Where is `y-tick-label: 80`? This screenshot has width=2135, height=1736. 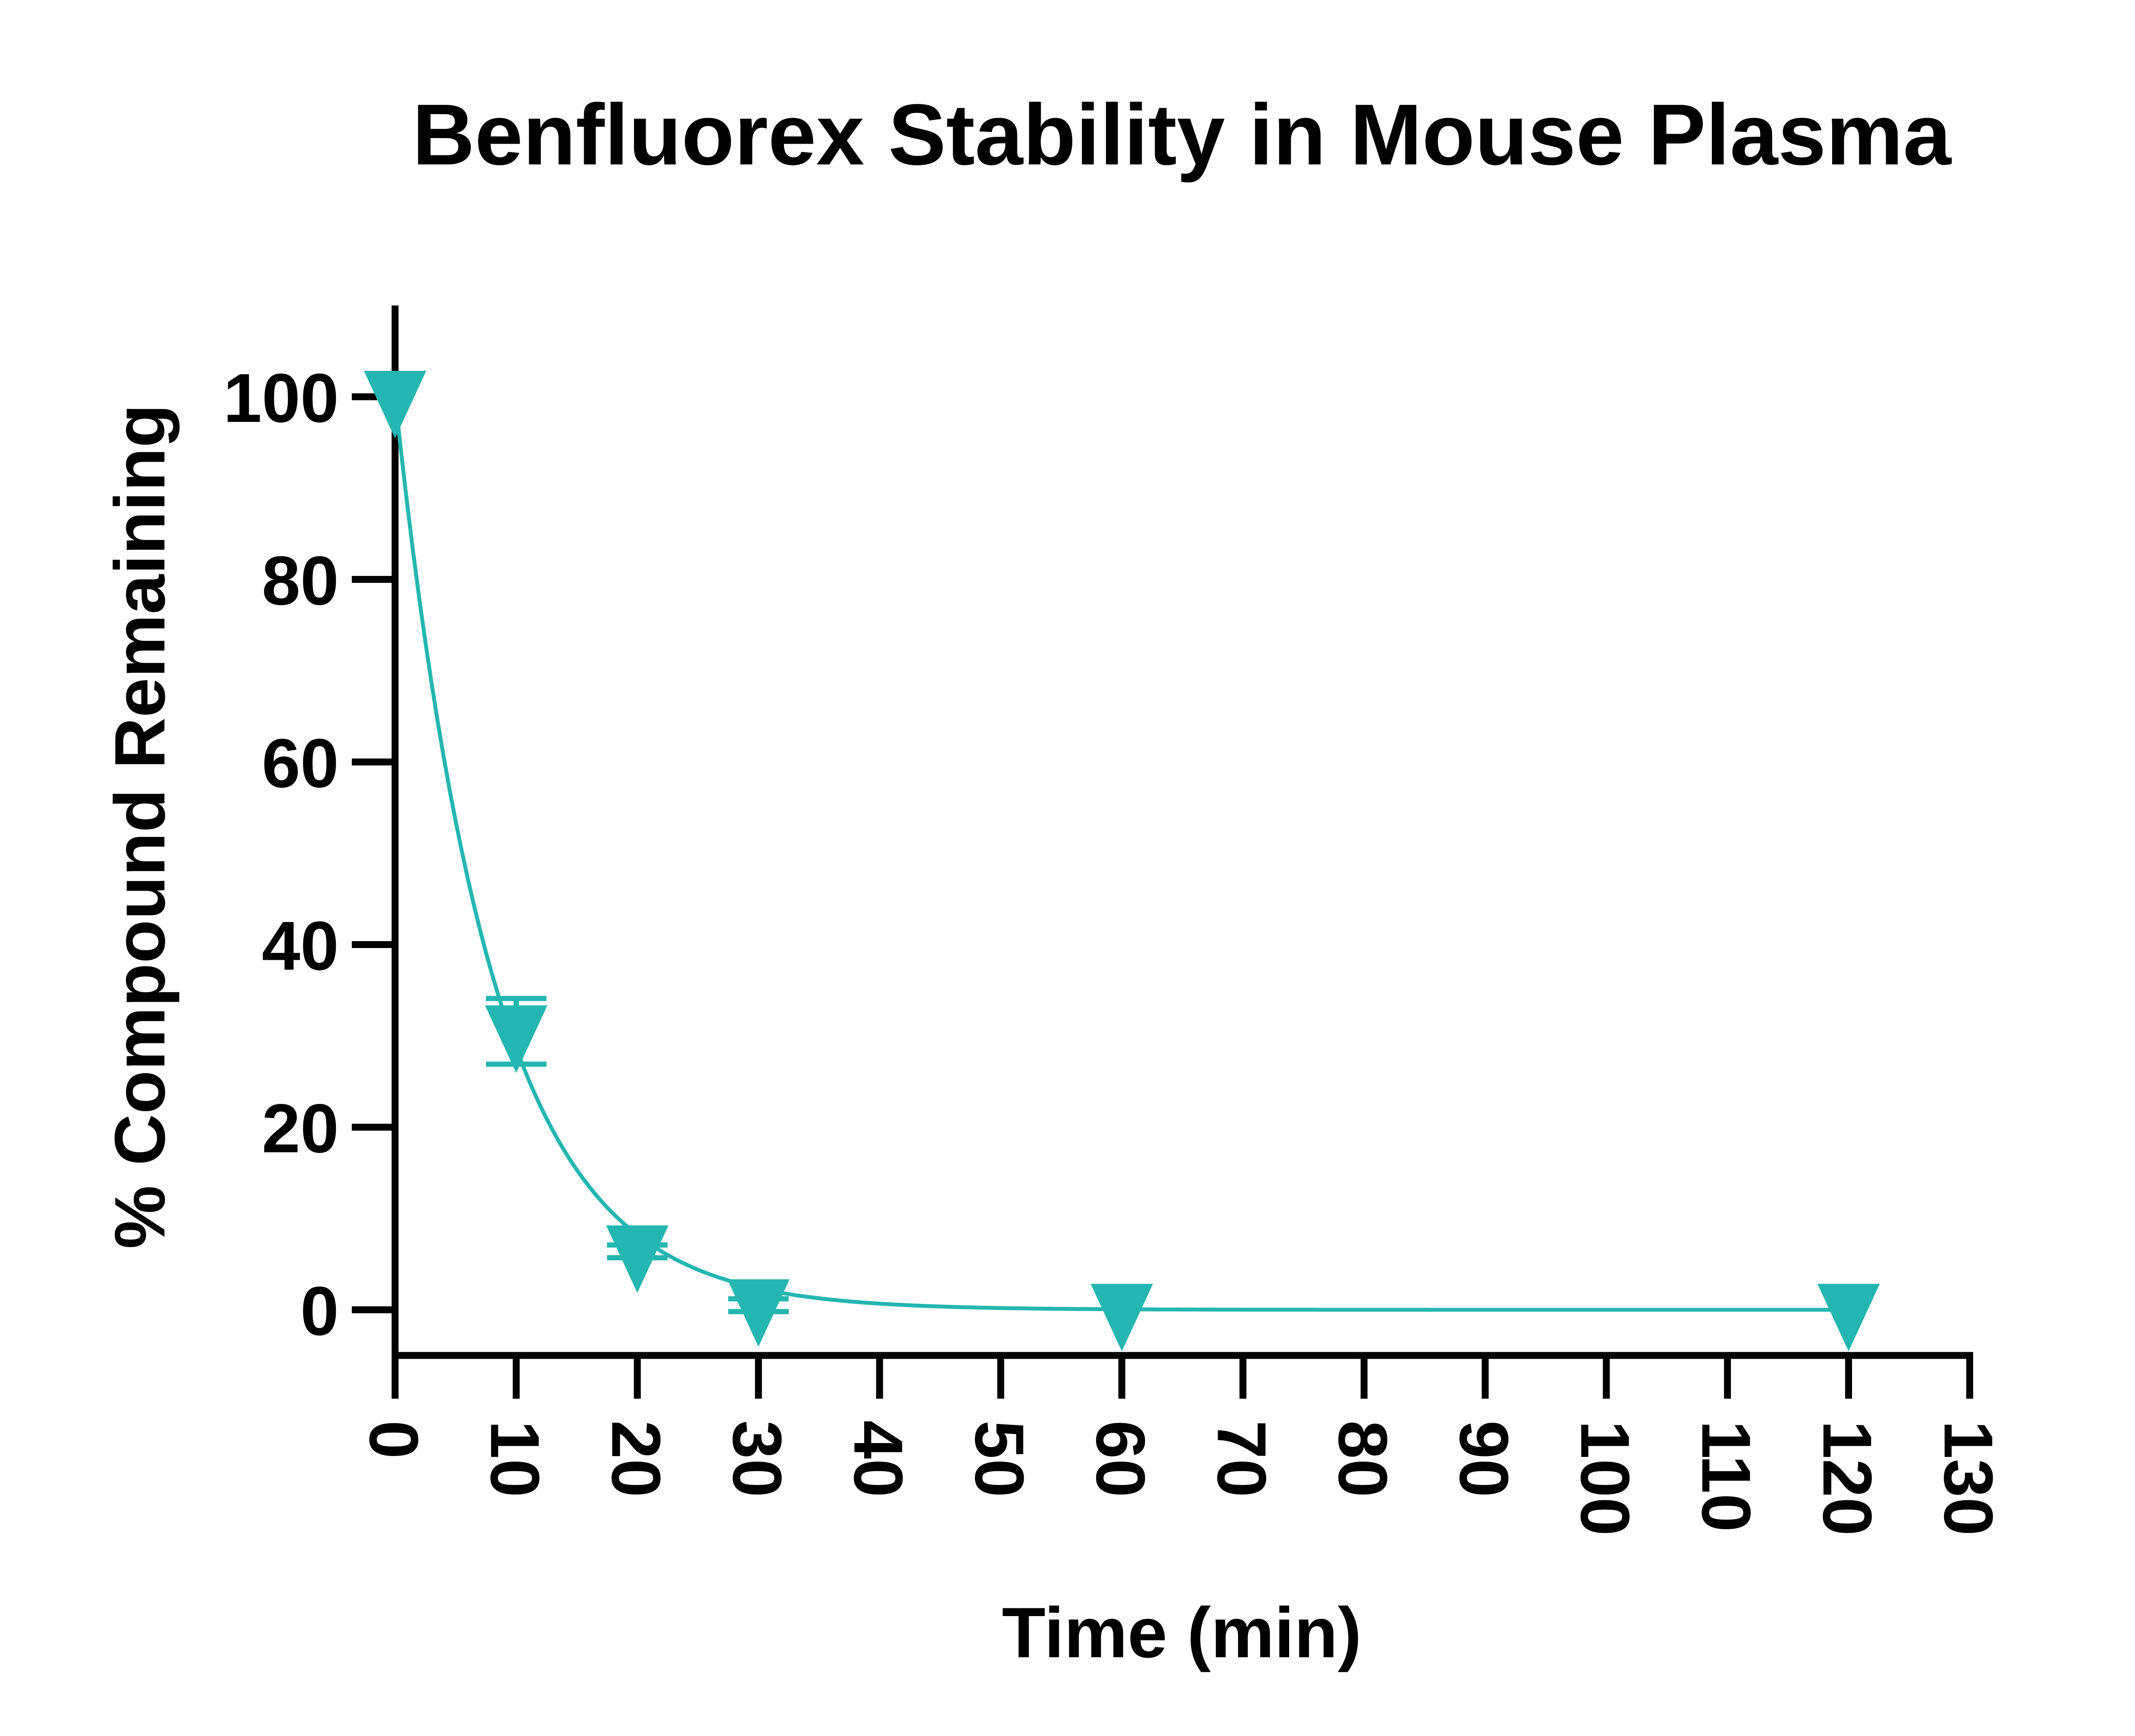 y-tick-label: 80 is located at coordinates (300, 580).